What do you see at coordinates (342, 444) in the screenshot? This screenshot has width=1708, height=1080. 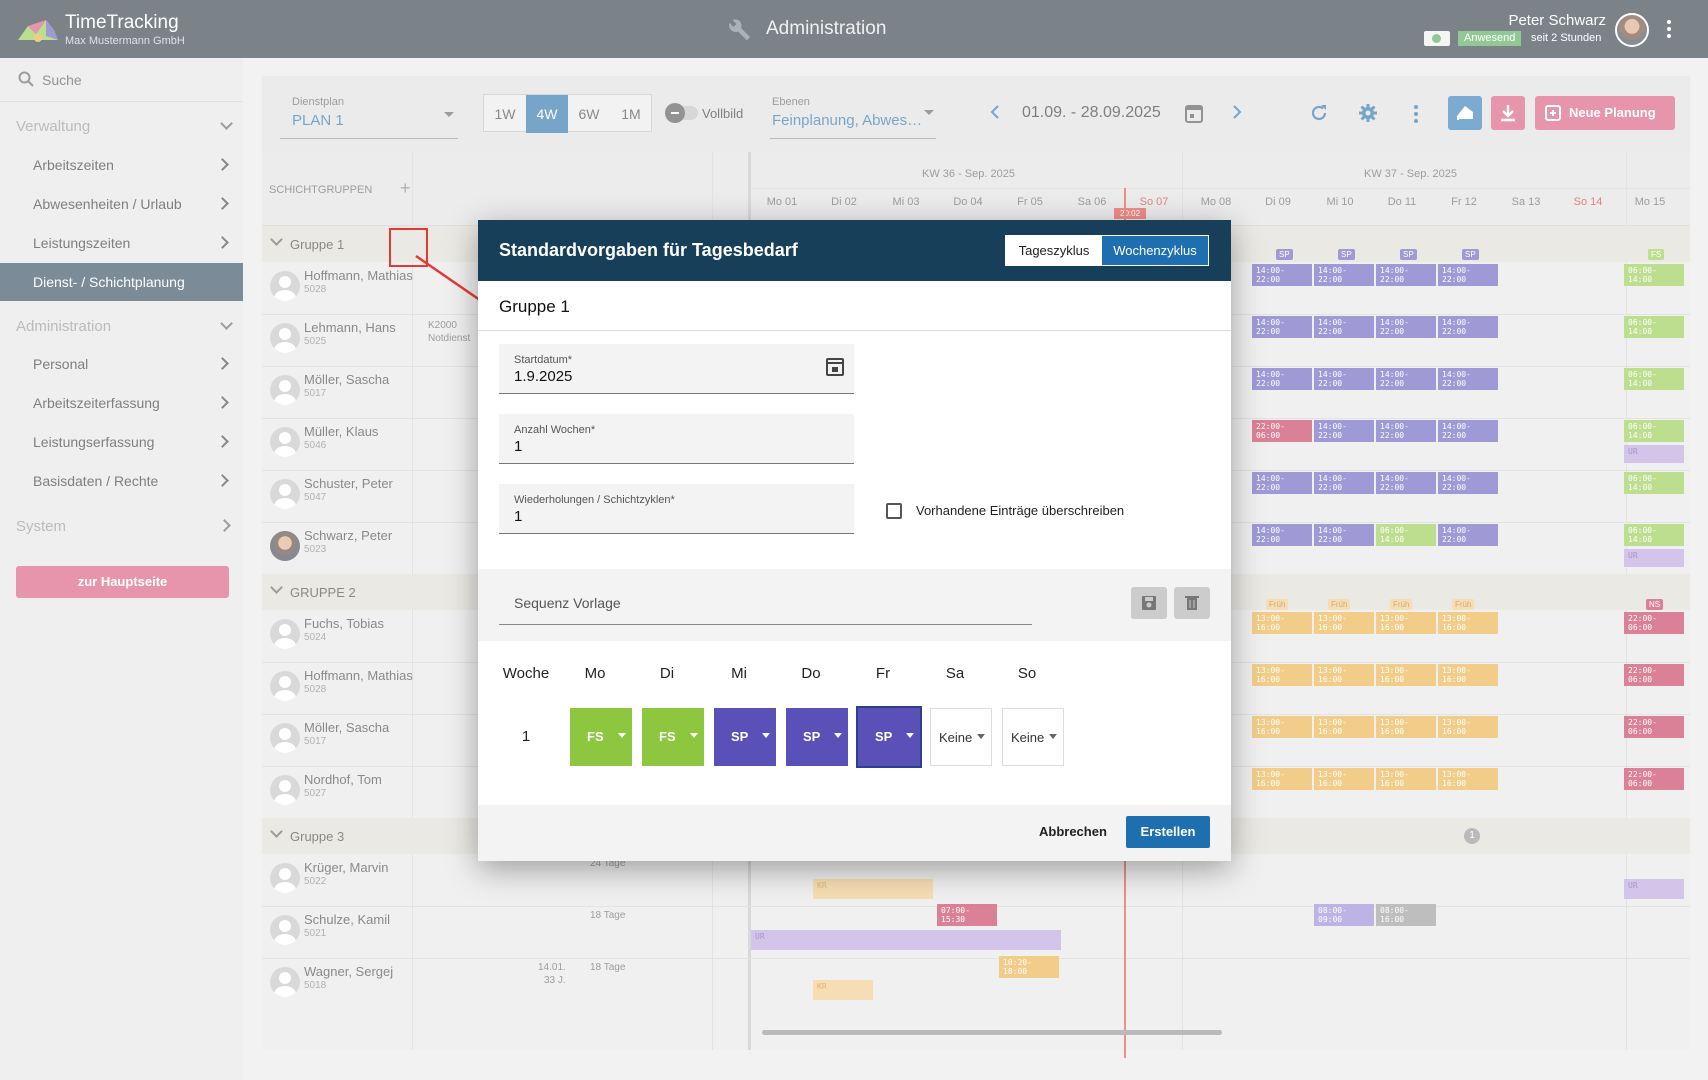 I see `person-row: Müller, Klaus 5046` at bounding box center [342, 444].